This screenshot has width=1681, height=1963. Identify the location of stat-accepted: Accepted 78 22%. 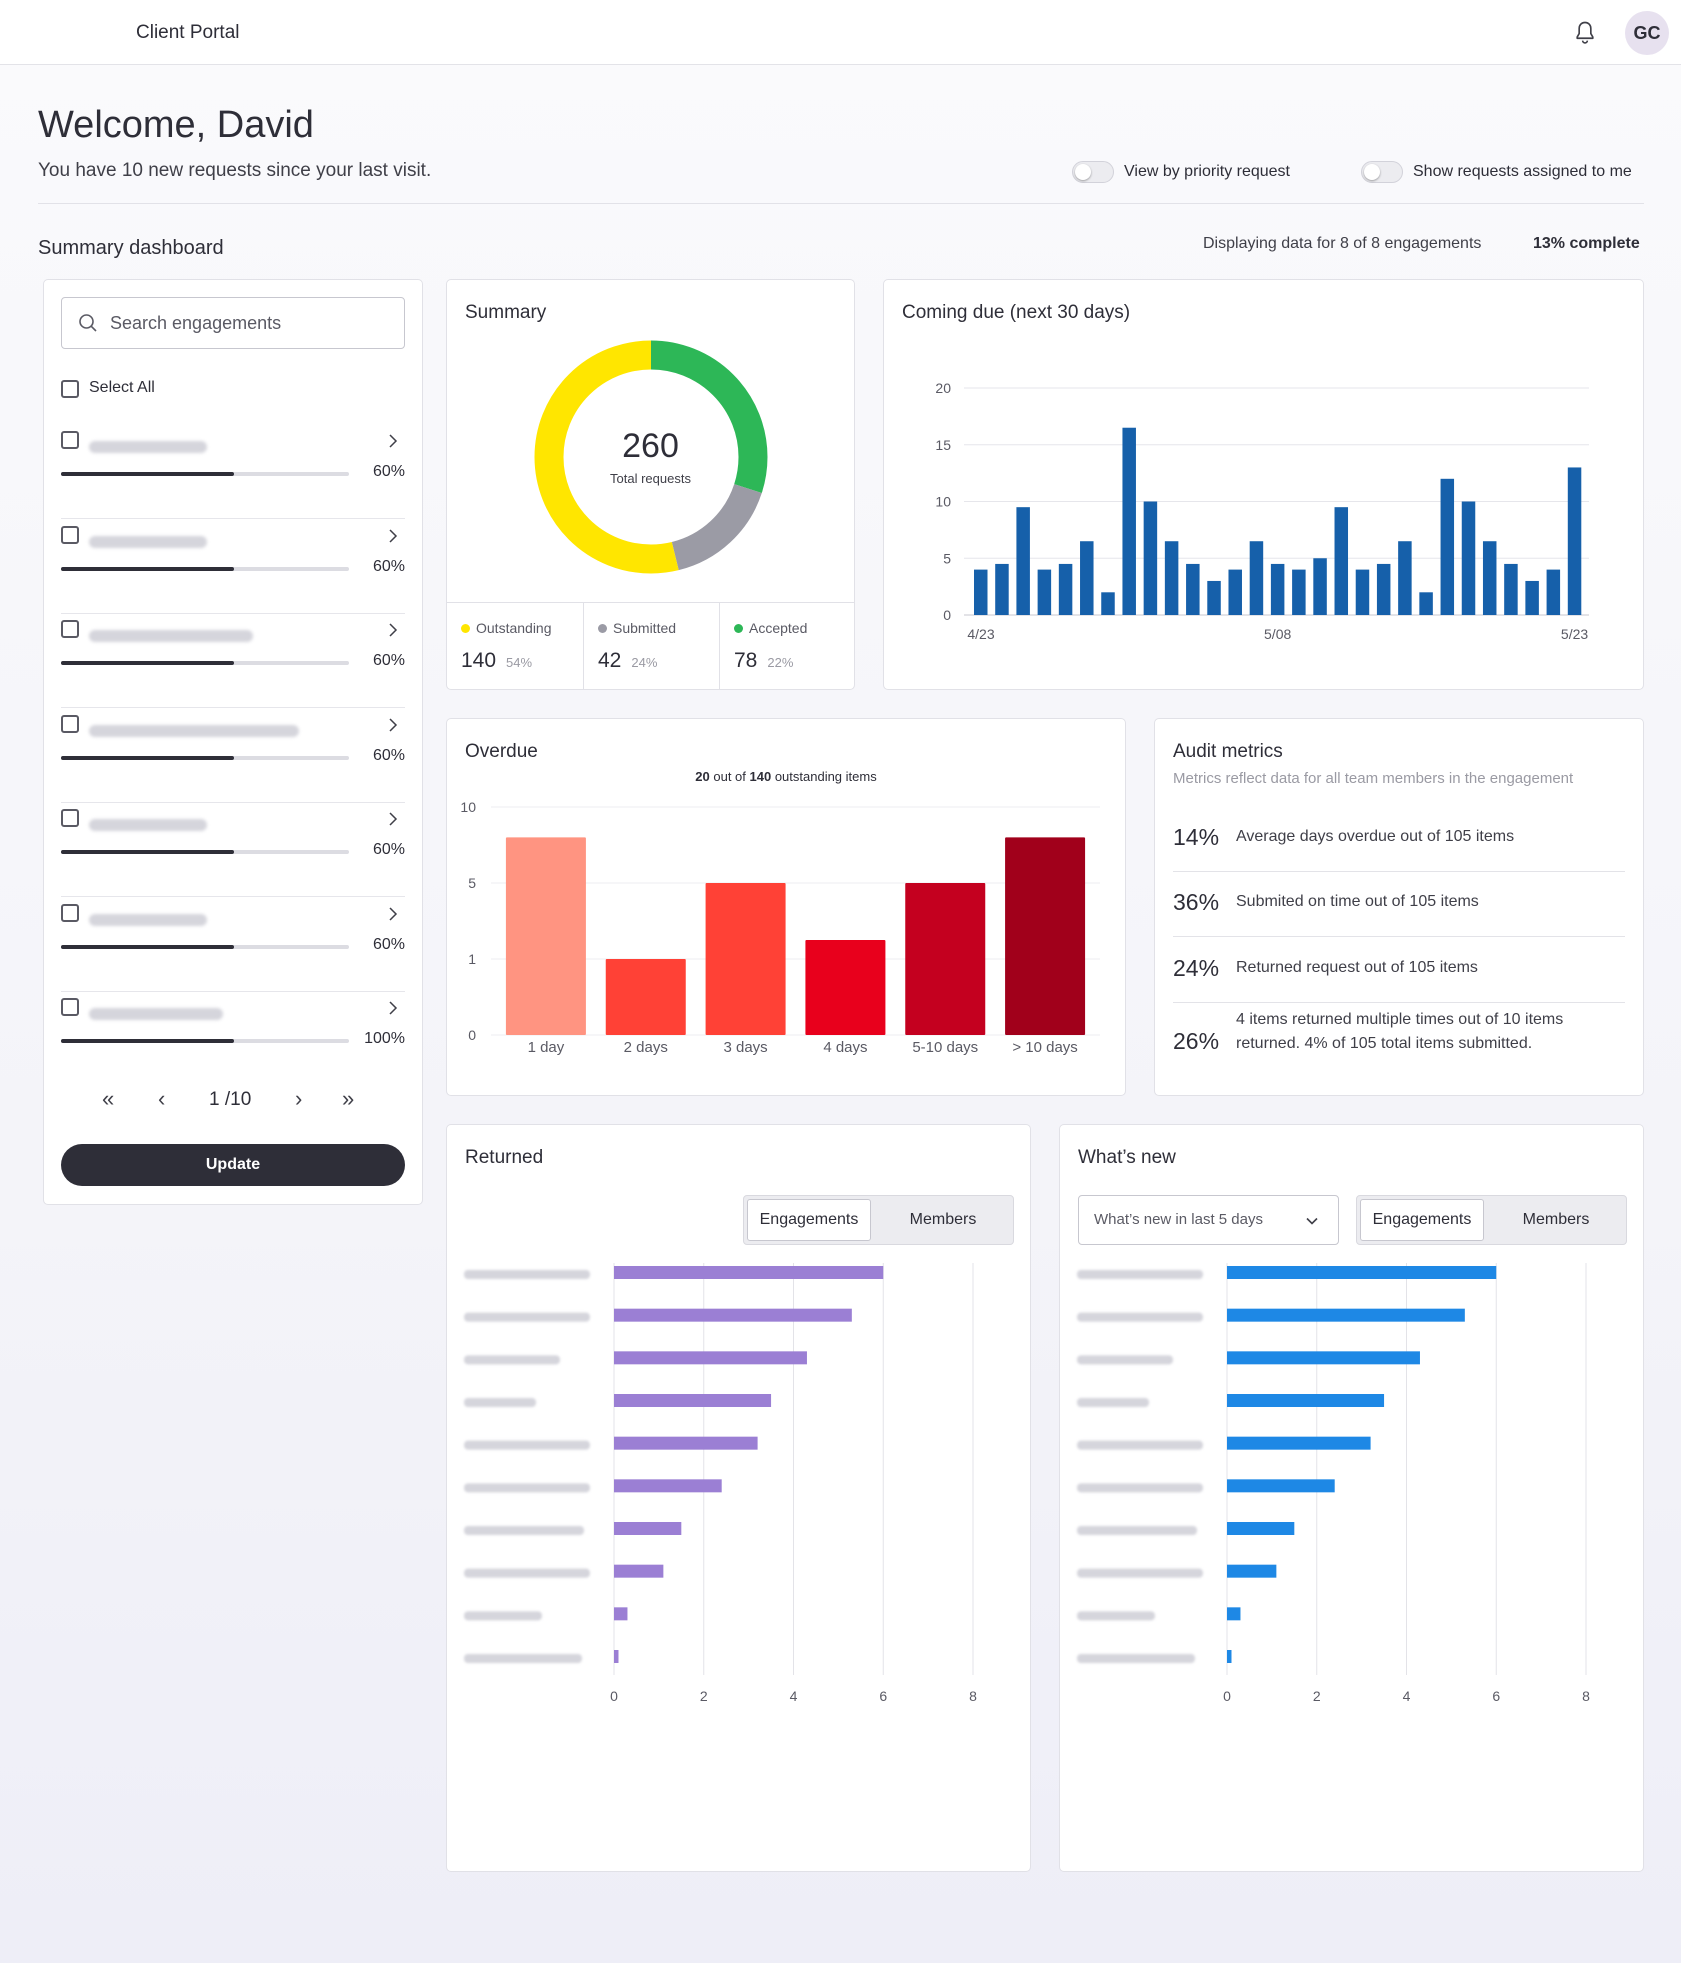
(787, 646).